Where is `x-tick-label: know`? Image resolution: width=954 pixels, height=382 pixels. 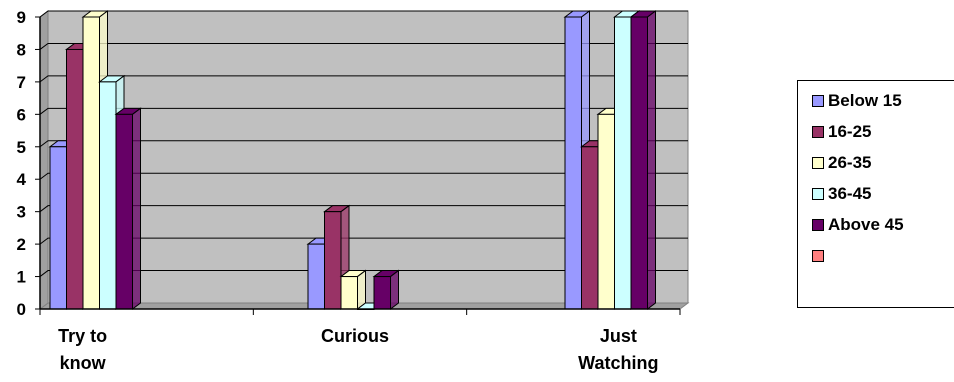
x-tick-label: know is located at coordinates (83, 363).